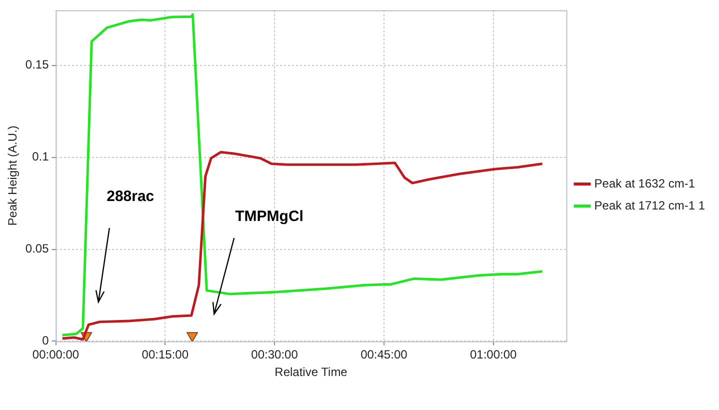 This screenshot has height=410, width=719. I want to click on annotation: 288rac, so click(130, 196).